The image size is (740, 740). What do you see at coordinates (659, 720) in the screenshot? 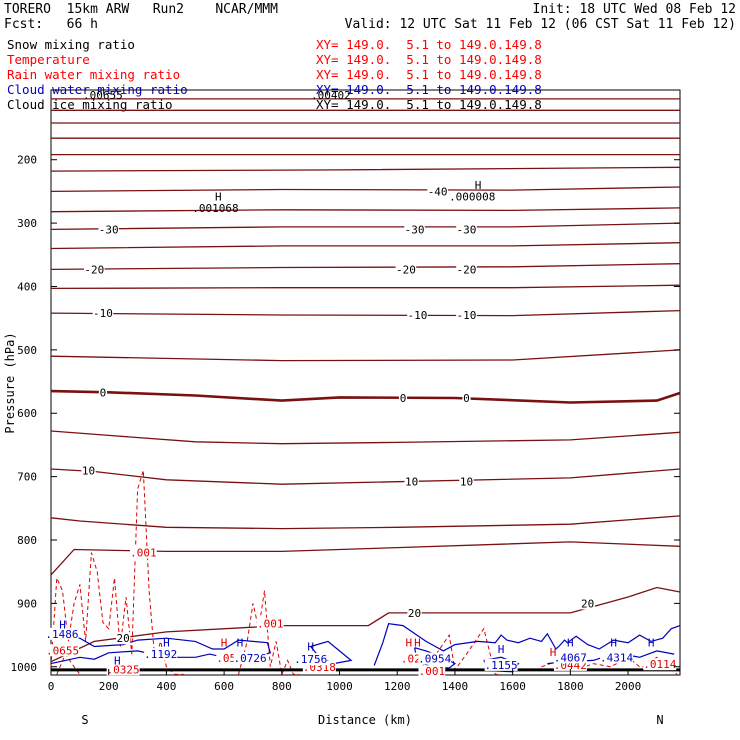
I see `end-label-north: N` at bounding box center [659, 720].